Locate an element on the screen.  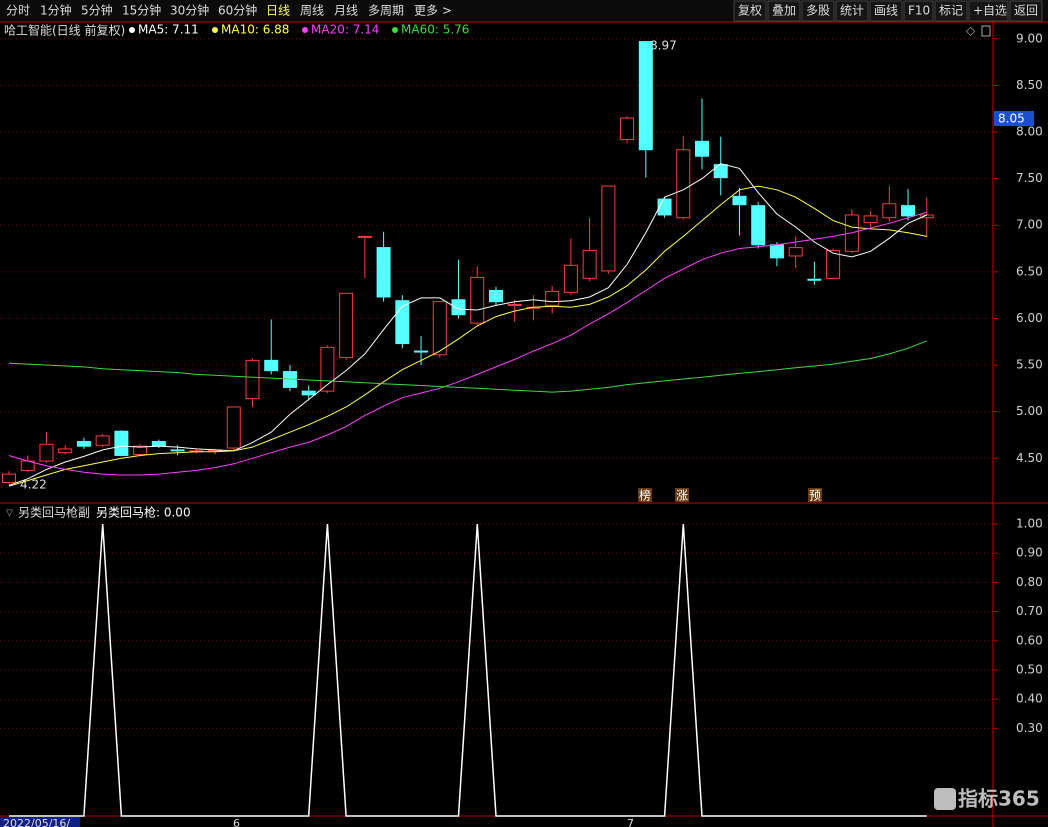
chart-title: 哈工智能(日线 前复权) is located at coordinates (64, 30).